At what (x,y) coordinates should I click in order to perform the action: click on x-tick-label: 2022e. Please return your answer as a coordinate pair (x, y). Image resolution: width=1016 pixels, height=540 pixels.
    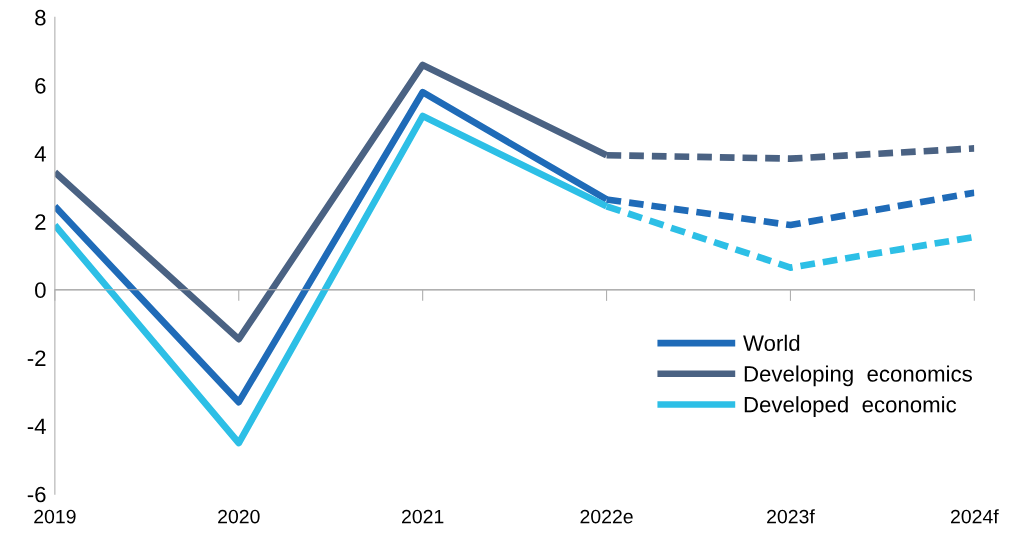
    Looking at the image, I should click on (606, 516).